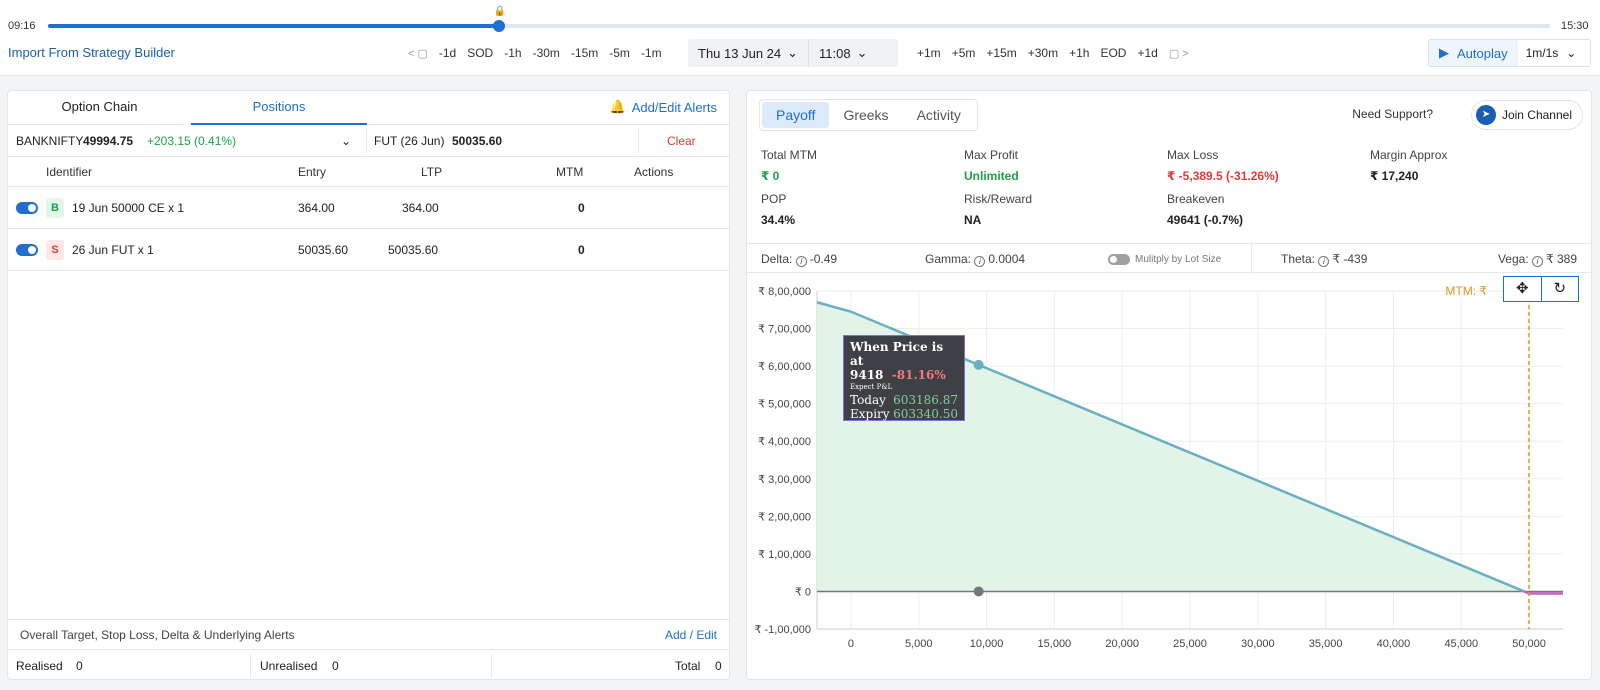 The width and height of the screenshot is (1600, 690). What do you see at coordinates (546, 53) in the screenshot?
I see `jump-back-button: -30m` at bounding box center [546, 53].